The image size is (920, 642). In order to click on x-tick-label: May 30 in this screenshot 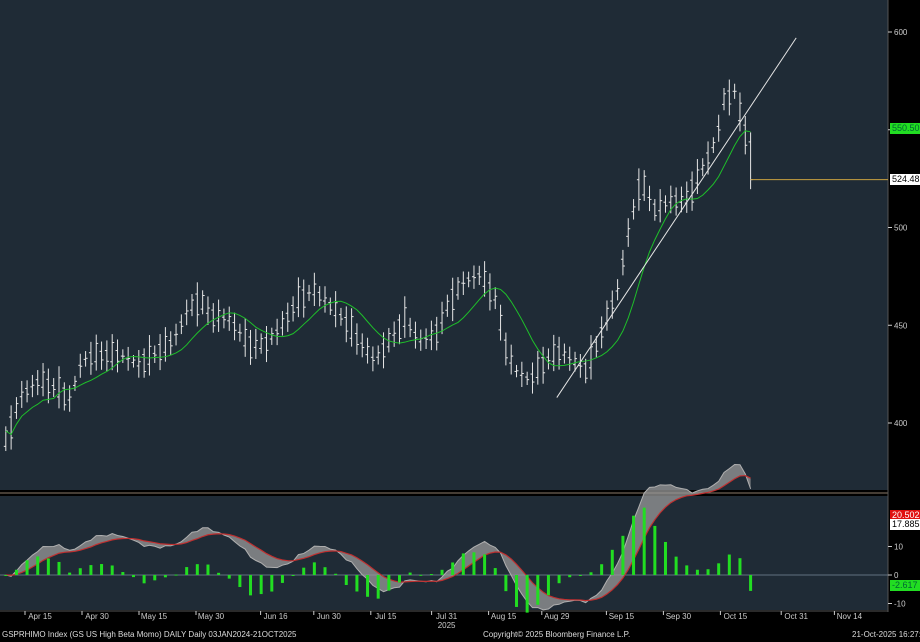, I will do `click(211, 616)`.